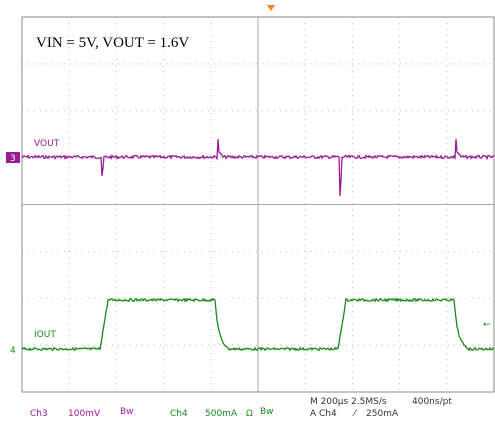 This screenshot has width=495, height=428. Describe the element at coordinates (348, 402) in the screenshot. I see `timebase: M 200µs 2.5MS/s` at that location.